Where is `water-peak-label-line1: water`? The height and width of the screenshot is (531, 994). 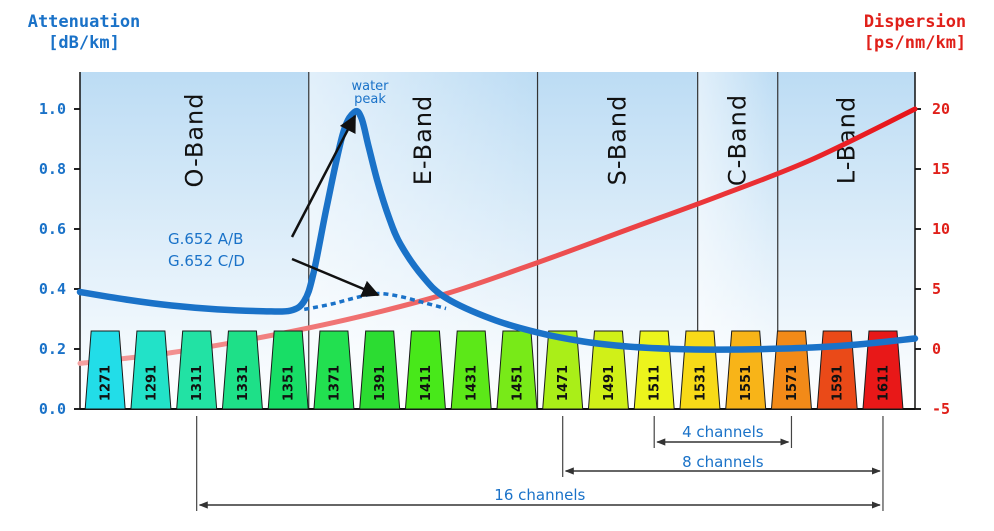 water-peak-label-line1: water is located at coordinates (370, 86).